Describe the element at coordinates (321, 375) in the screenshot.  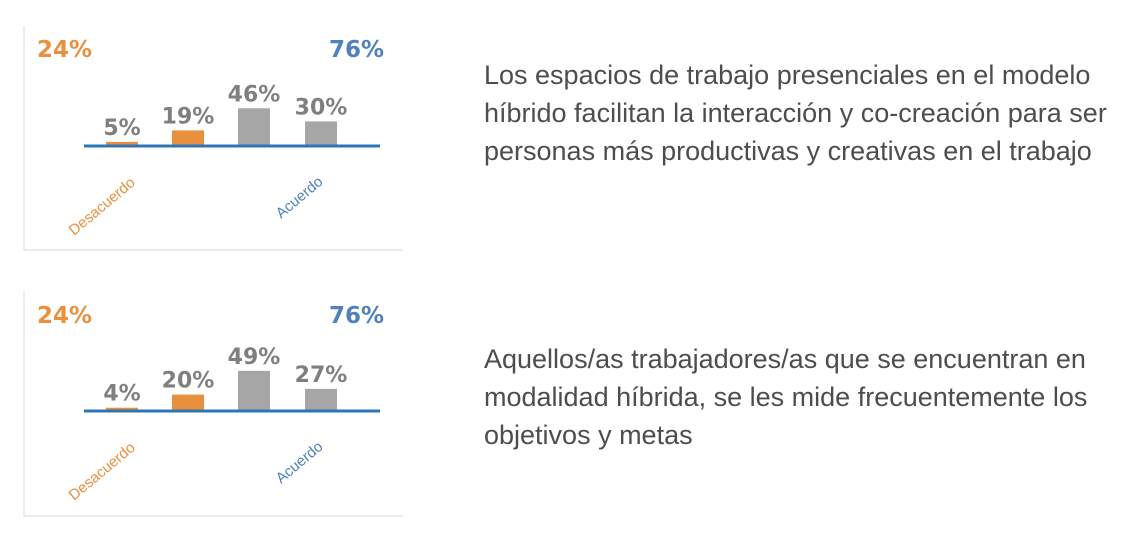
I see `bar-value-label-4: 27%` at that location.